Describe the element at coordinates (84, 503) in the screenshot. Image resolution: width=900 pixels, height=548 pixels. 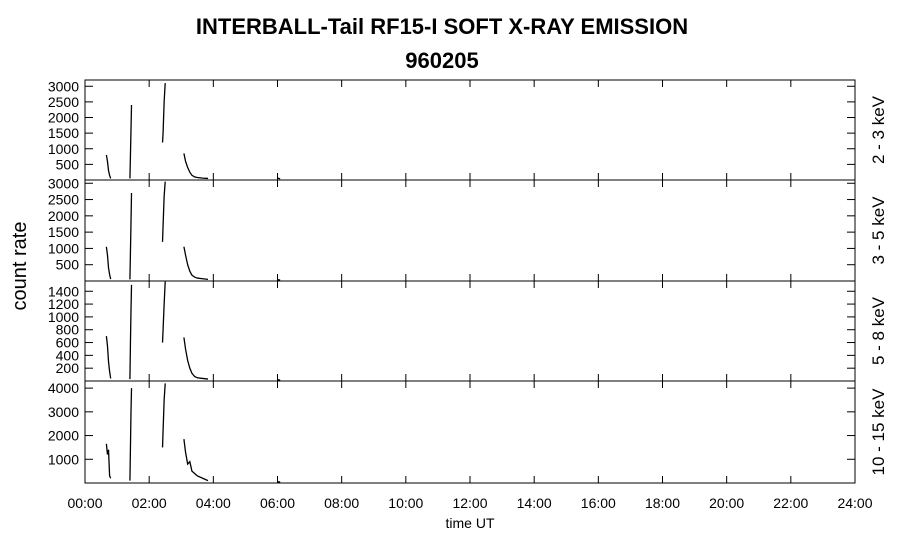
I see `x-tick-label: 00:00` at that location.